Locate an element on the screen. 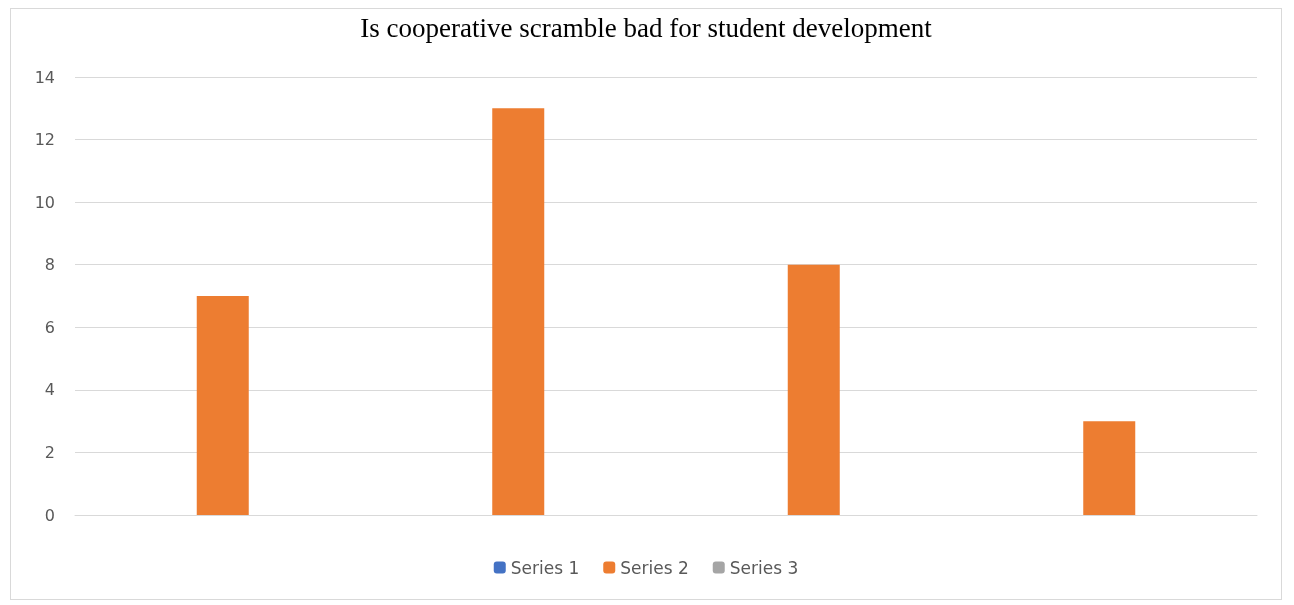 The width and height of the screenshot is (1294, 605). y-tick-label: 2 is located at coordinates (49, 452).